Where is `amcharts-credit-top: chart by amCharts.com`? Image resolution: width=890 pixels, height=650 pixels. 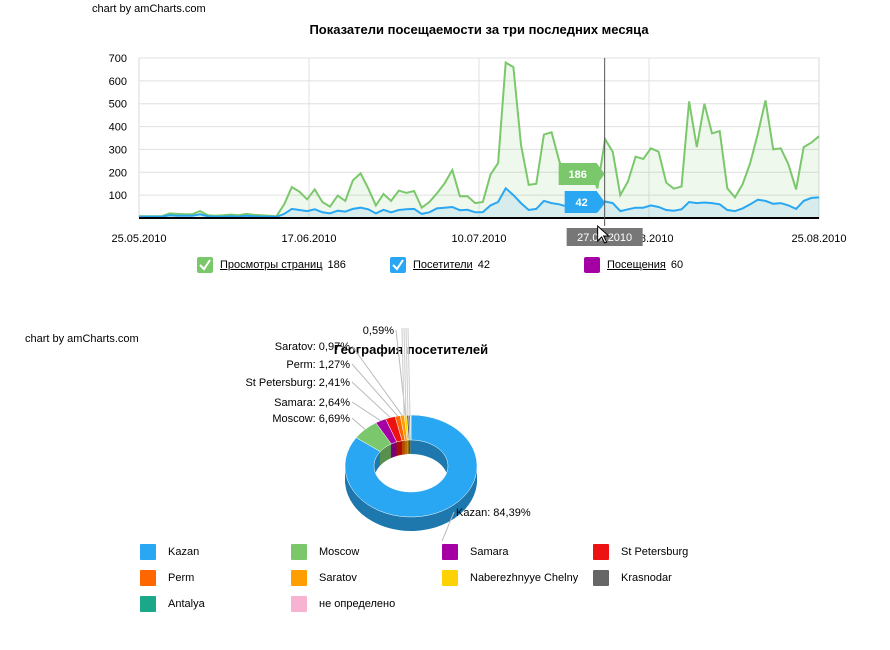
amcharts-credit-top: chart by amCharts.com is located at coordinates (149, 9).